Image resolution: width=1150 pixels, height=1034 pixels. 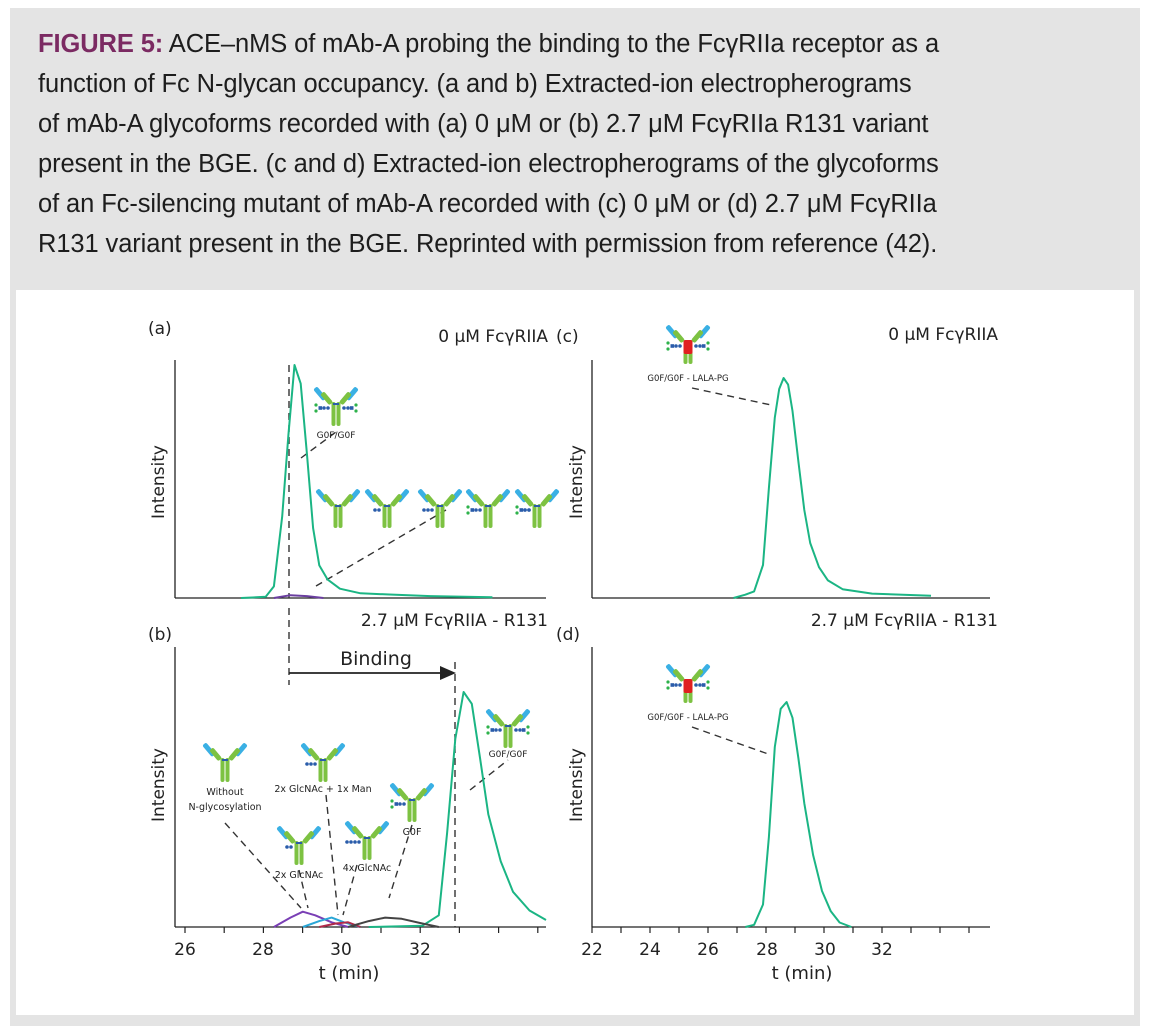 I want to click on label-2x-glcnac-man: 2x GlcNAc + 1x Man, so click(x=322, y=789).